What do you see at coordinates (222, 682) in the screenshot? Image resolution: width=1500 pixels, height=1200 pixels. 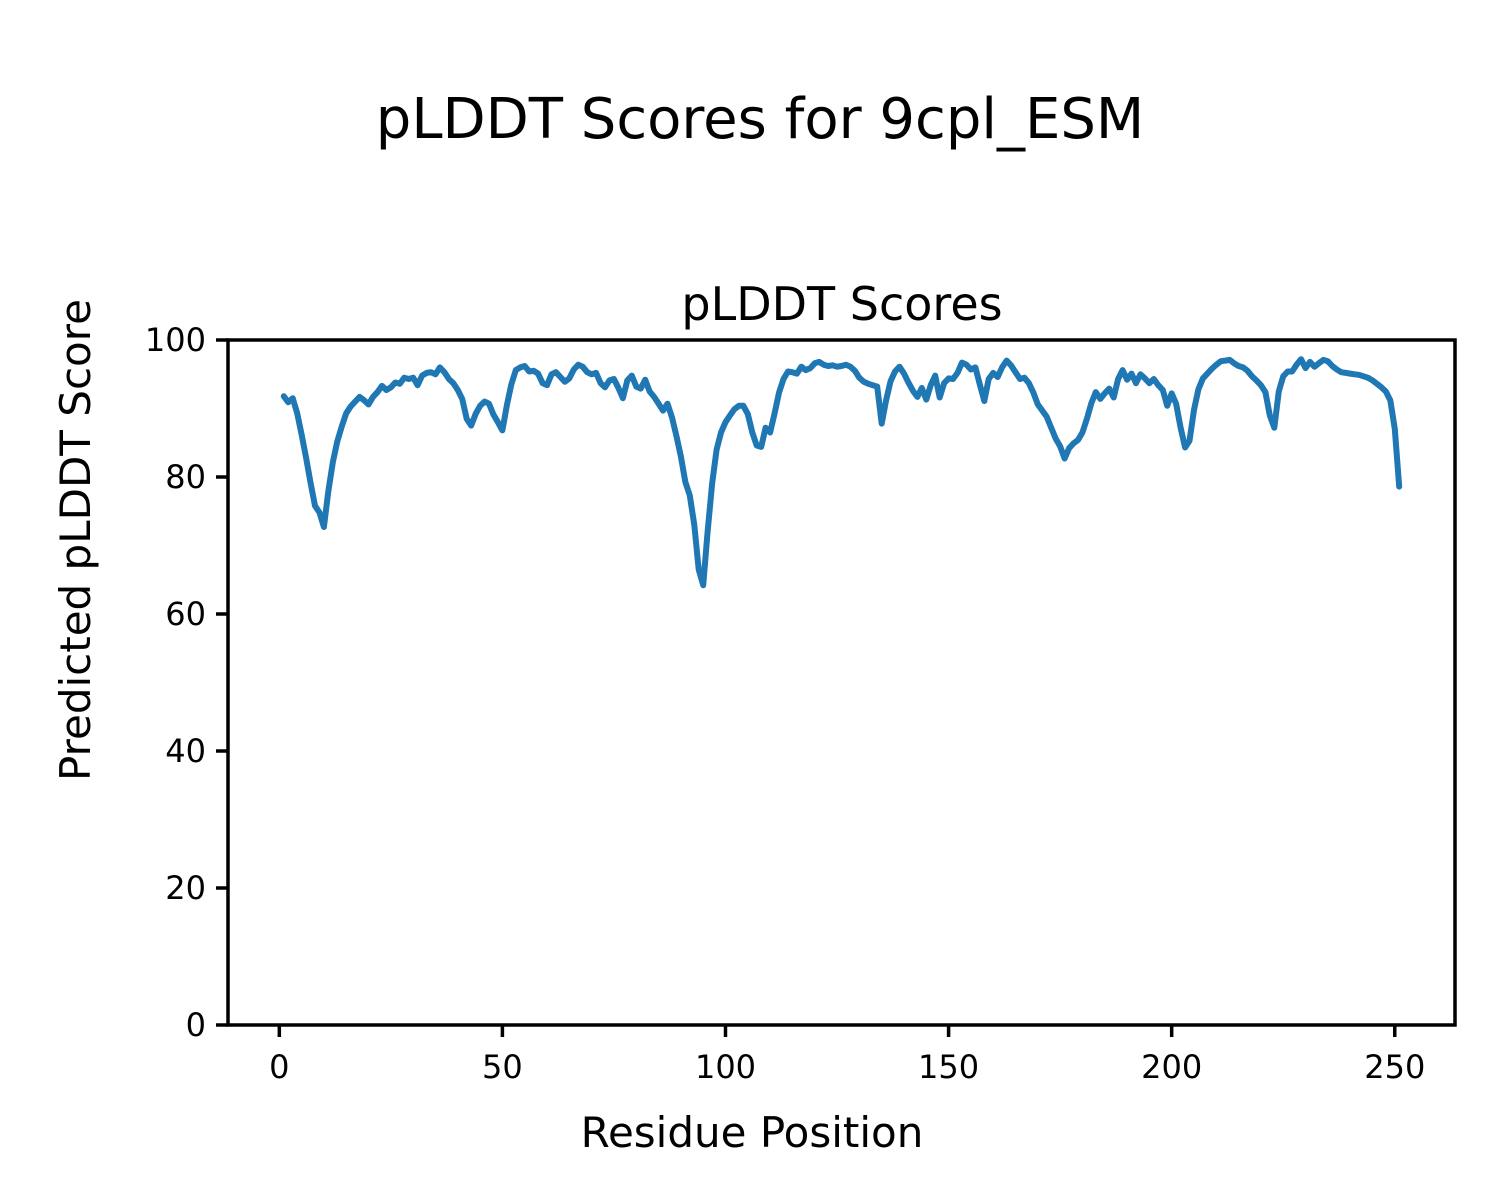 I see `y-axis-ticks` at bounding box center [222, 682].